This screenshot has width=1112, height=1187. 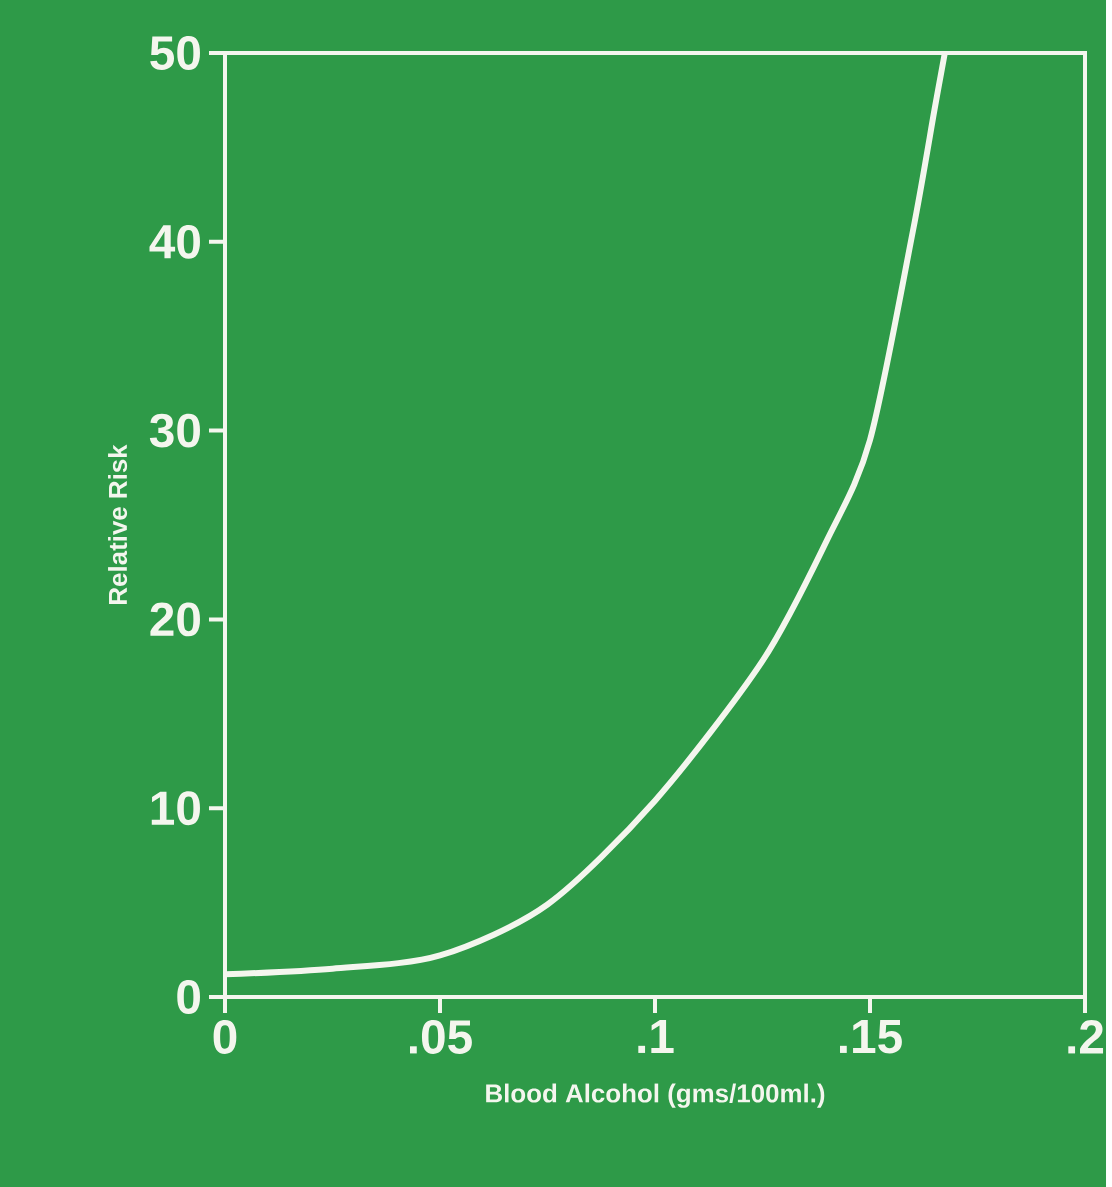 What do you see at coordinates (871, 1037) in the screenshot?
I see `x-tick-label: .15` at bounding box center [871, 1037].